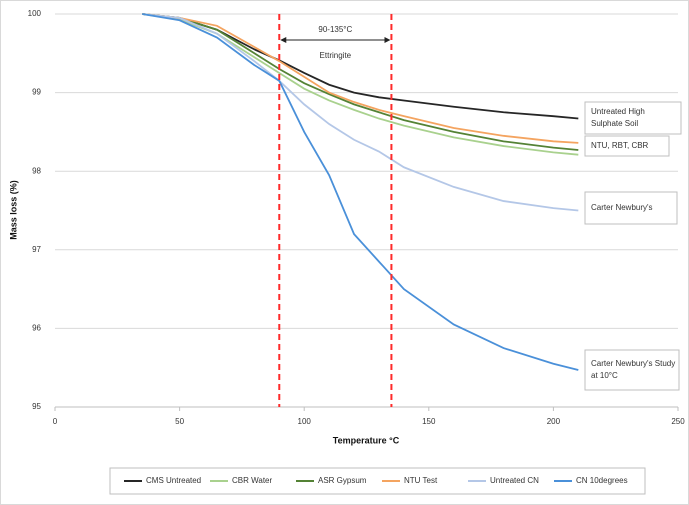 This screenshot has height=505, width=689. What do you see at coordinates (55, 421) in the screenshot?
I see `x-tick-label: 0` at bounding box center [55, 421].